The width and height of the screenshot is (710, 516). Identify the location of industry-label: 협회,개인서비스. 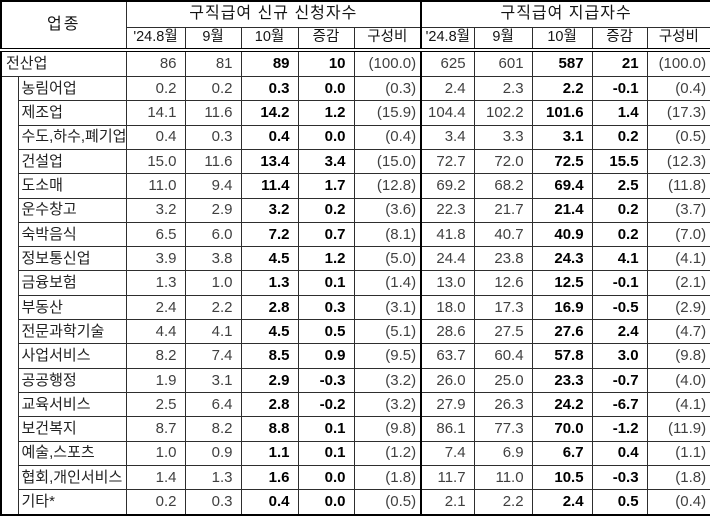
(72, 477).